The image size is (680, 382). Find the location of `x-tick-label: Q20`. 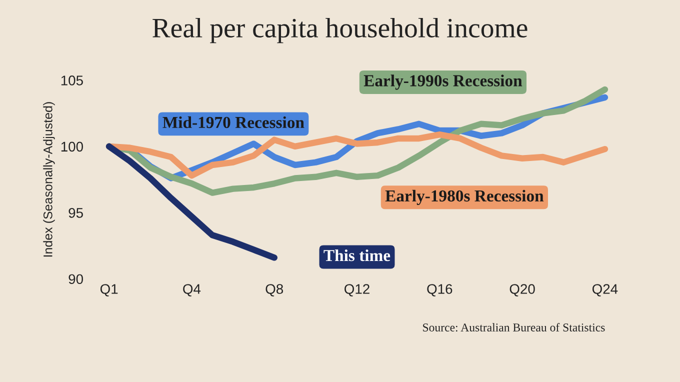

x-tick-label: Q20 is located at coordinates (522, 290).